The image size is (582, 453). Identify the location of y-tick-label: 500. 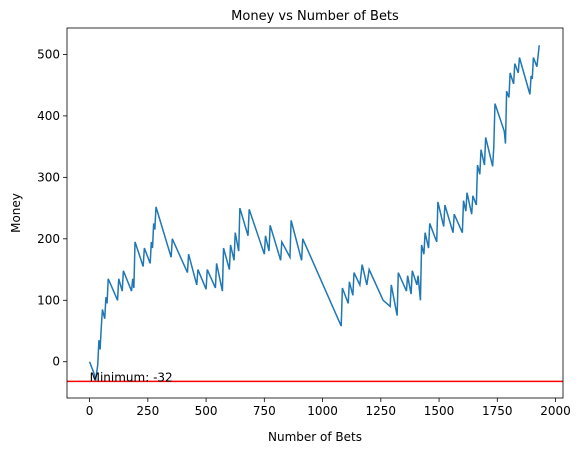
(48, 54).